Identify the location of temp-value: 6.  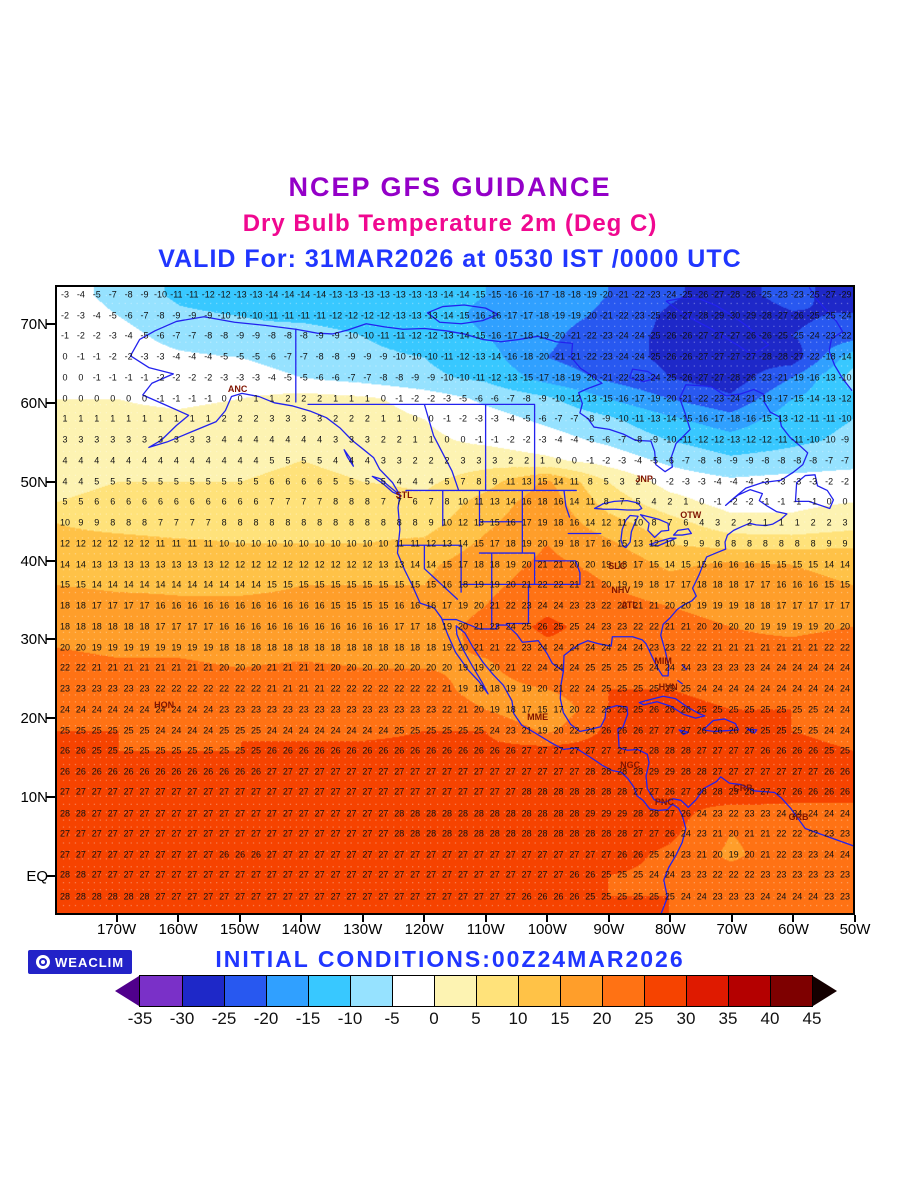
(240, 501).